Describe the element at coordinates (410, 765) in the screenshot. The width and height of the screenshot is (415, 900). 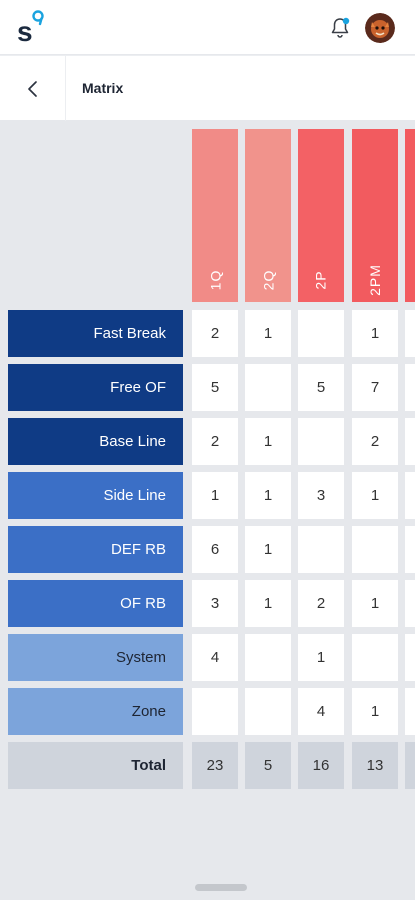
I see `total-cell` at that location.